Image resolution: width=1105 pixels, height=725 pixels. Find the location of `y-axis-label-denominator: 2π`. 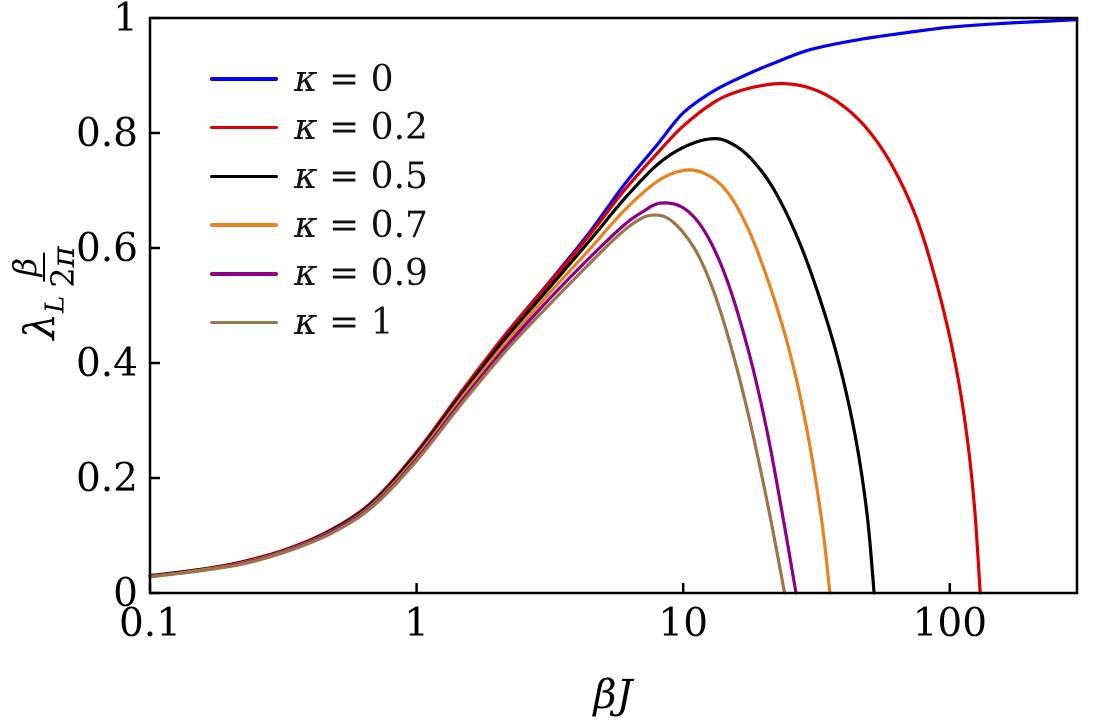

y-axis-label-denominator: 2π is located at coordinates (63, 267).